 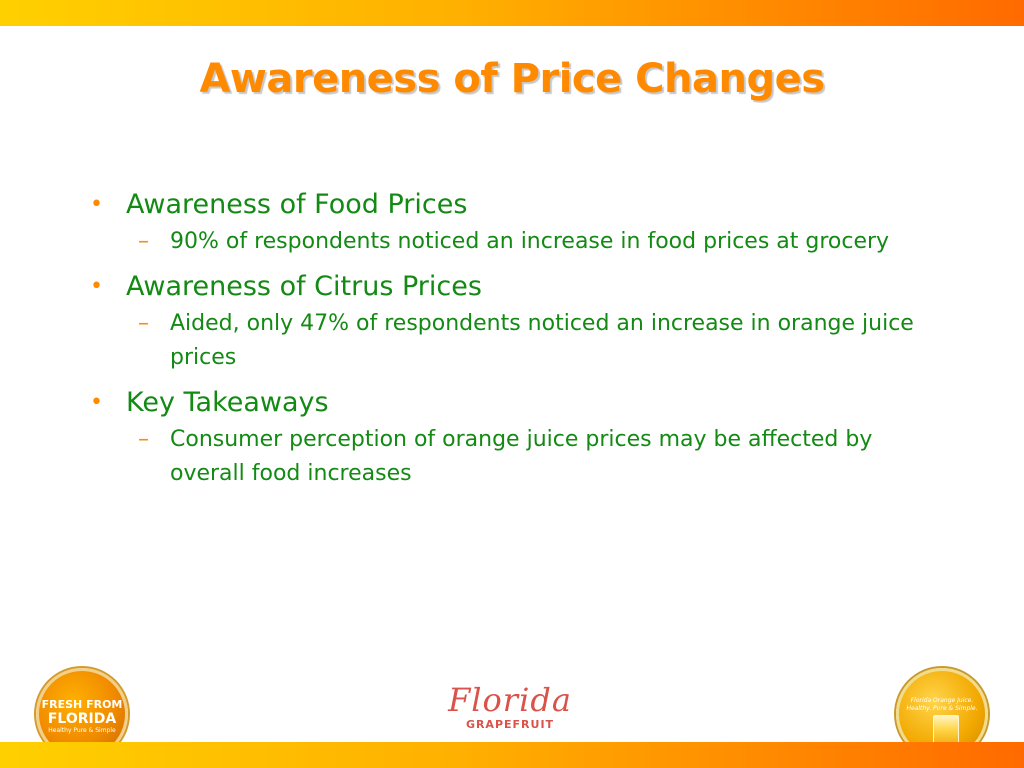 What do you see at coordinates (82, 719) in the screenshot?
I see `logo-text-line: FLORIDA` at bounding box center [82, 719].